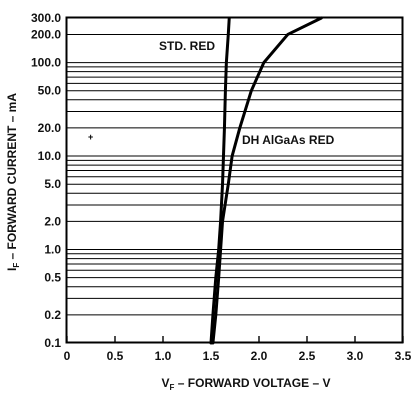  I want to click on svg-text: IF – FORWARD CURRENT – mA, so click(13, 182).